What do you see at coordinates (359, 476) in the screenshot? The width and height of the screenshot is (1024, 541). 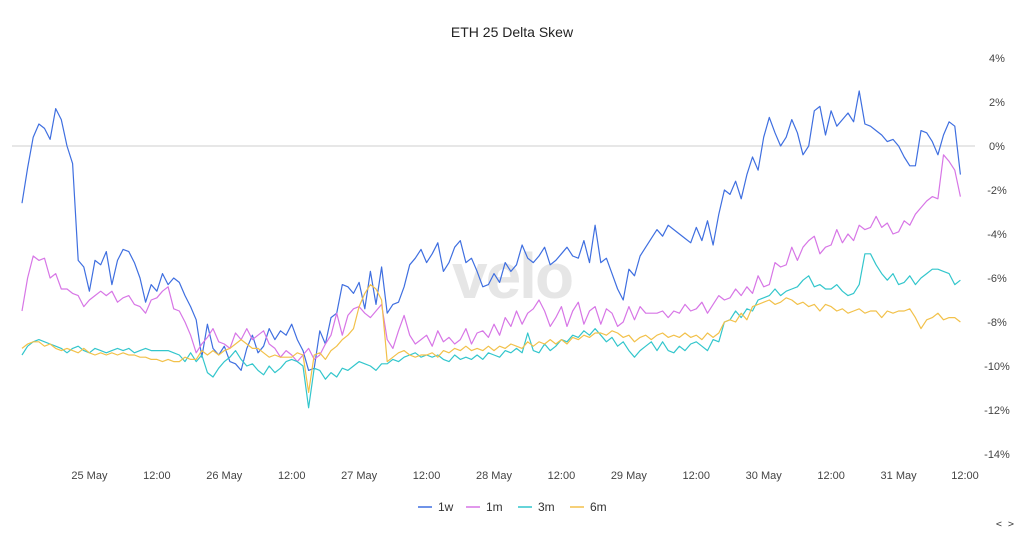 I see `x-tick-label: 27 May` at bounding box center [359, 476].